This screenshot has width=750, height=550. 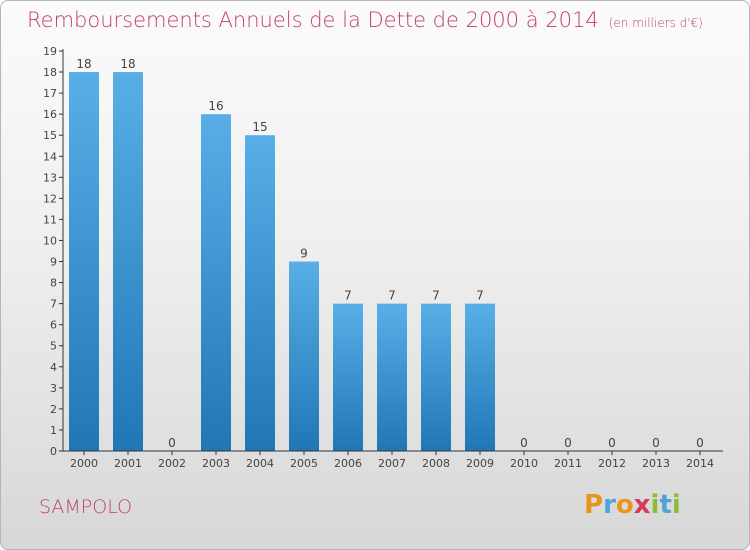 What do you see at coordinates (53, 451) in the screenshot?
I see `y-tick-label: 0` at bounding box center [53, 451].